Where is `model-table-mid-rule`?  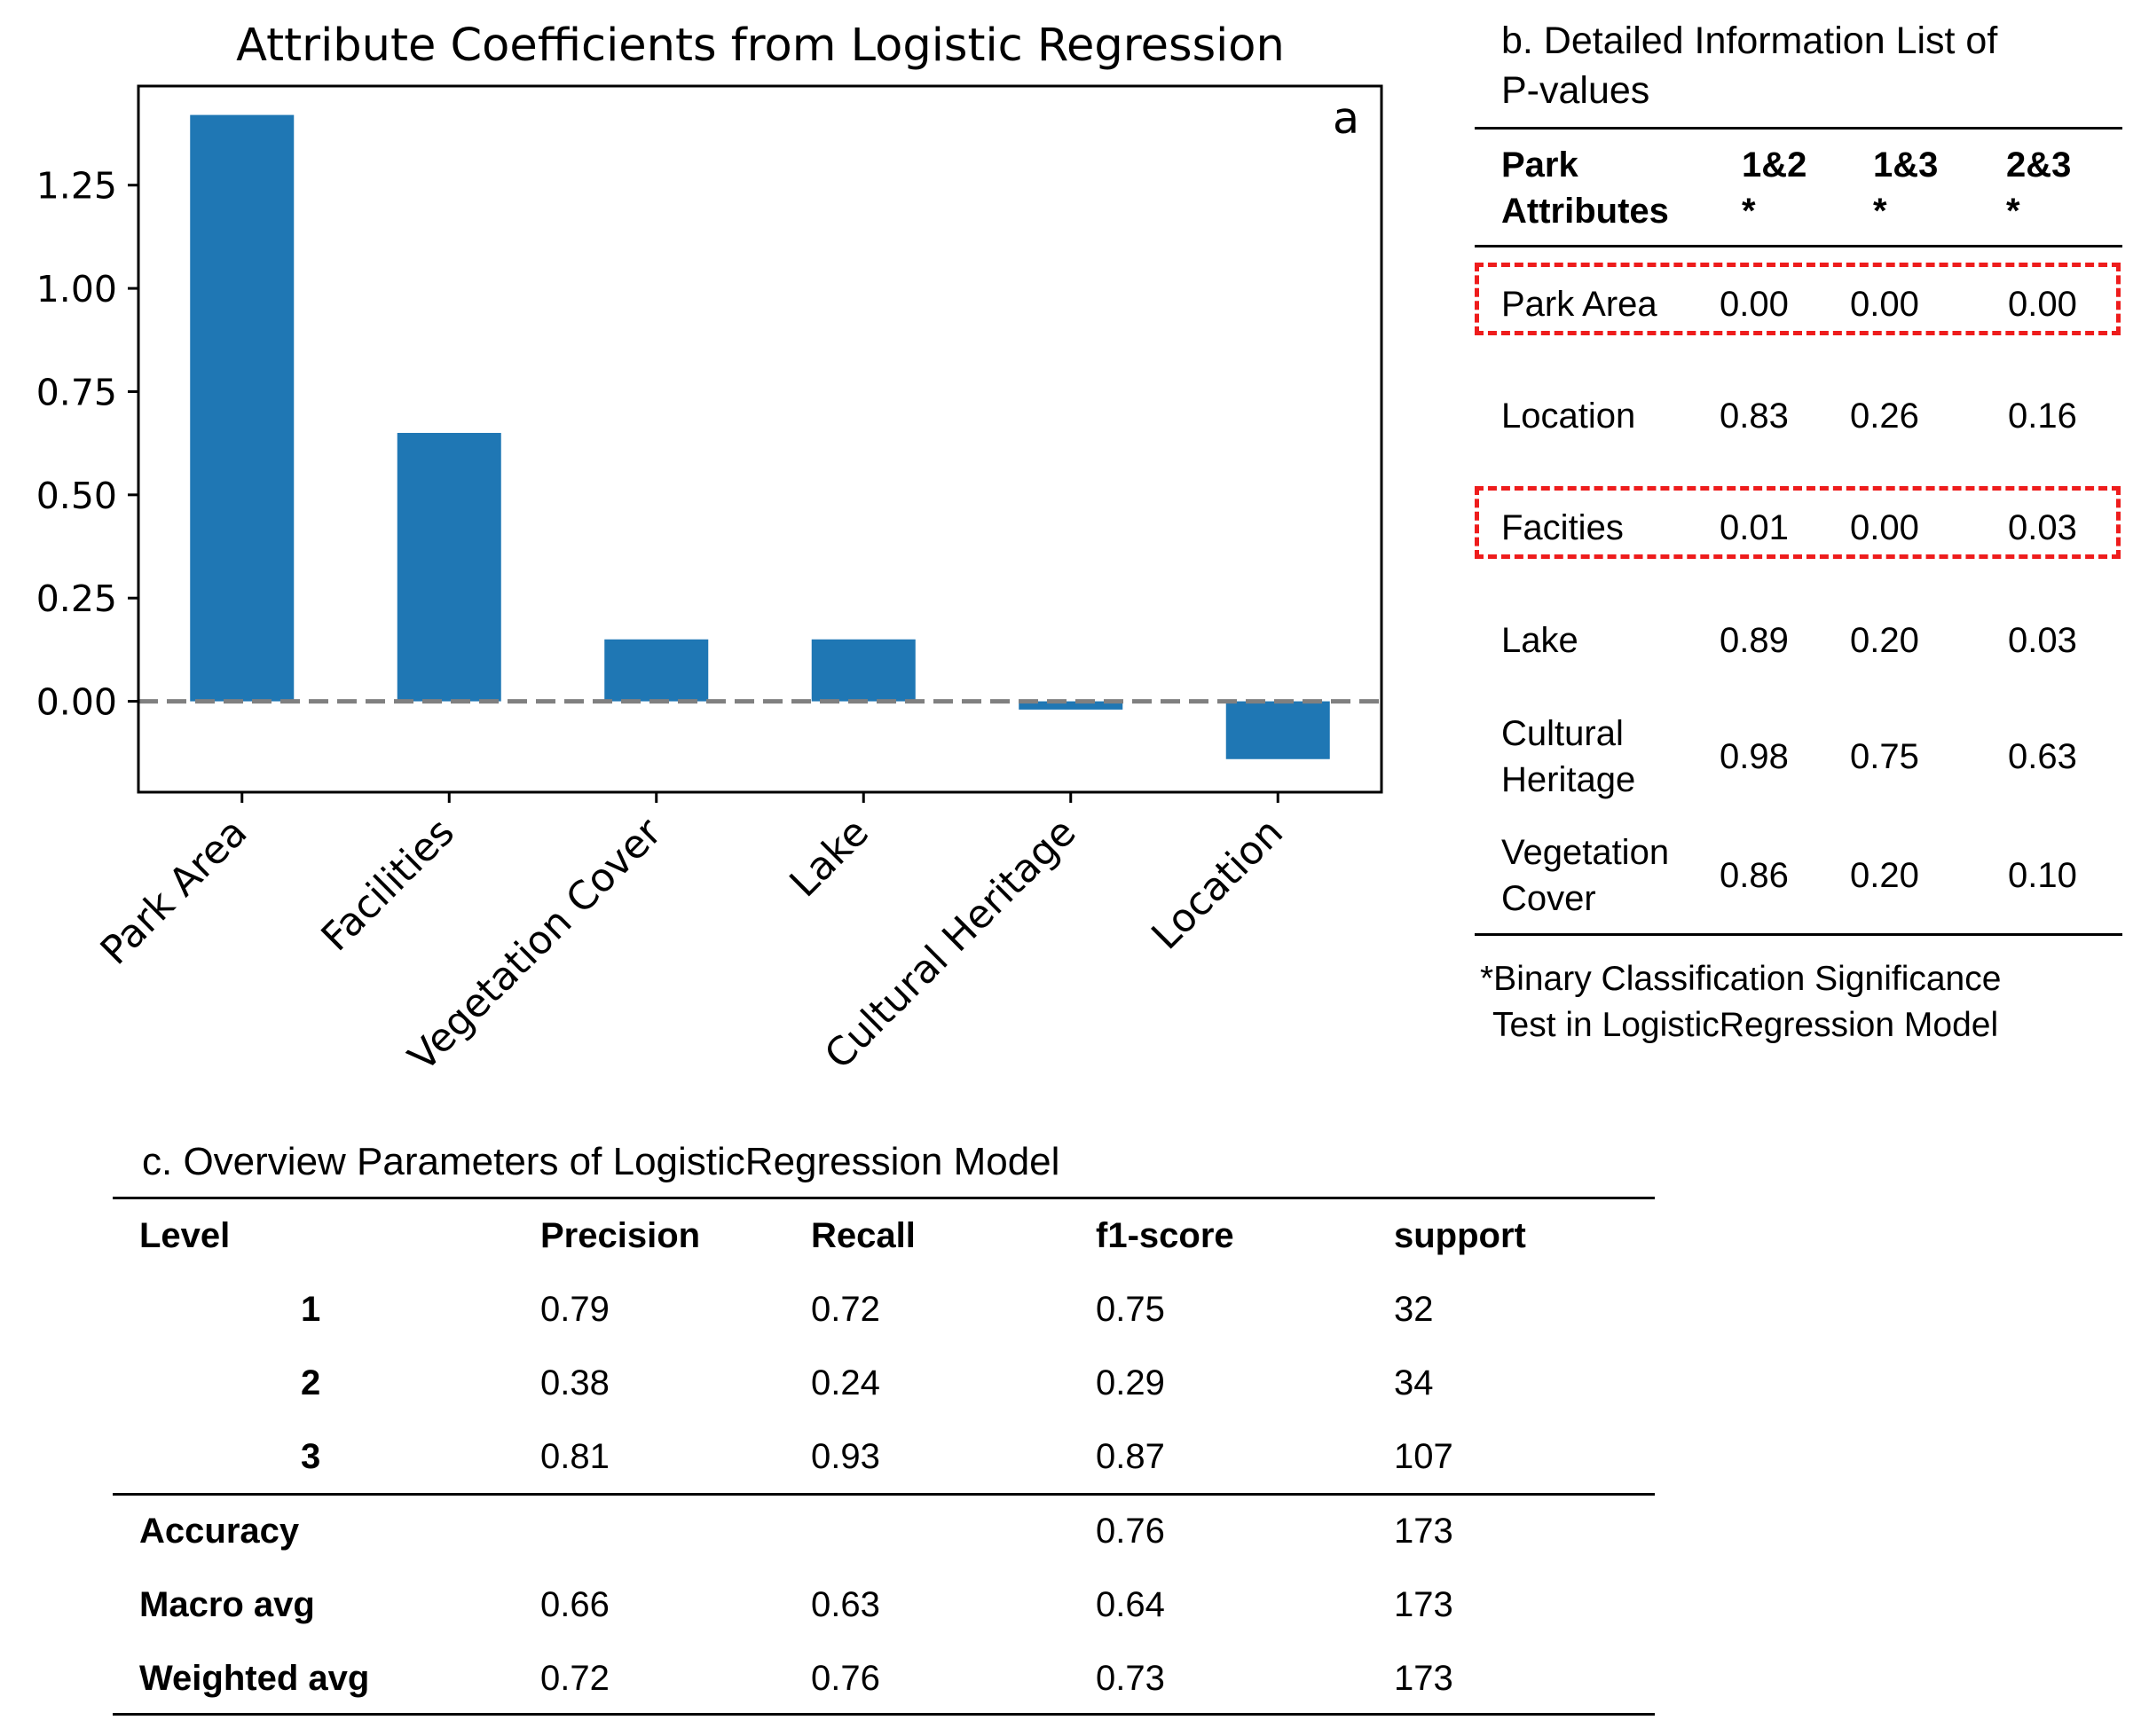 model-table-mid-rule is located at coordinates (884, 1494).